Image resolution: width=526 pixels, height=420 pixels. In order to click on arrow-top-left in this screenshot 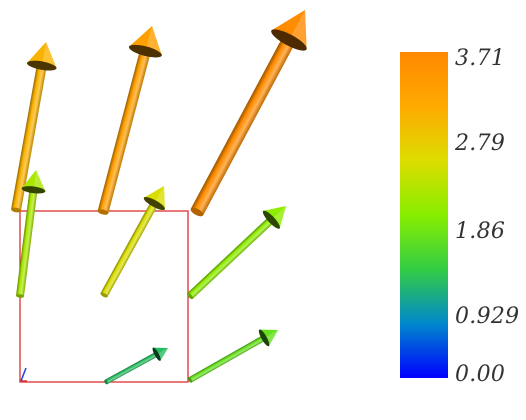, I will do `click(34, 127)`.